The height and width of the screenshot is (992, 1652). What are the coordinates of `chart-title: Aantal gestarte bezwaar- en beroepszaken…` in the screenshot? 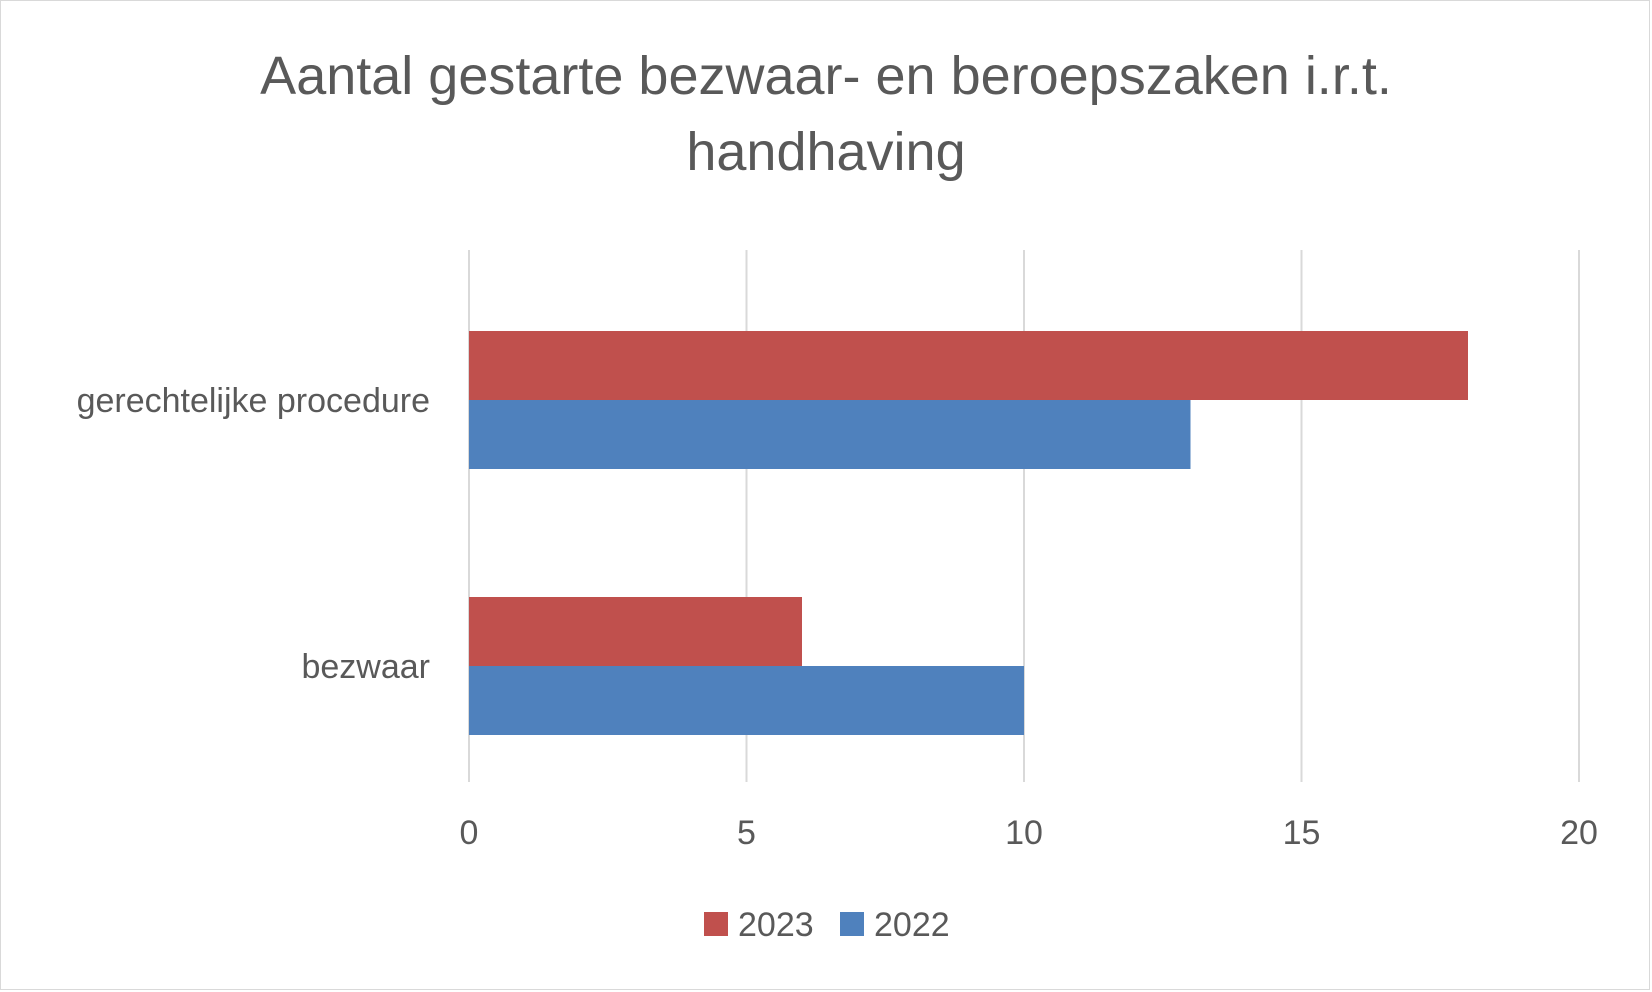 It's located at (826, 114).